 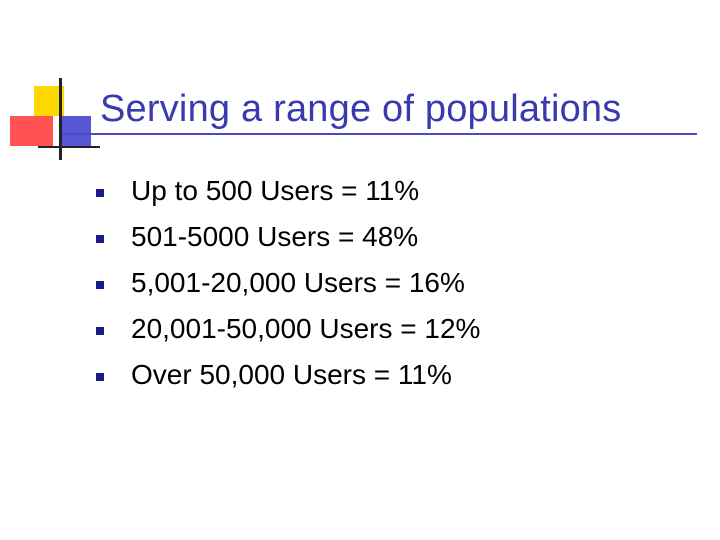 I want to click on bullet-item: Up to 500 Users = 11%, so click(x=288, y=191).